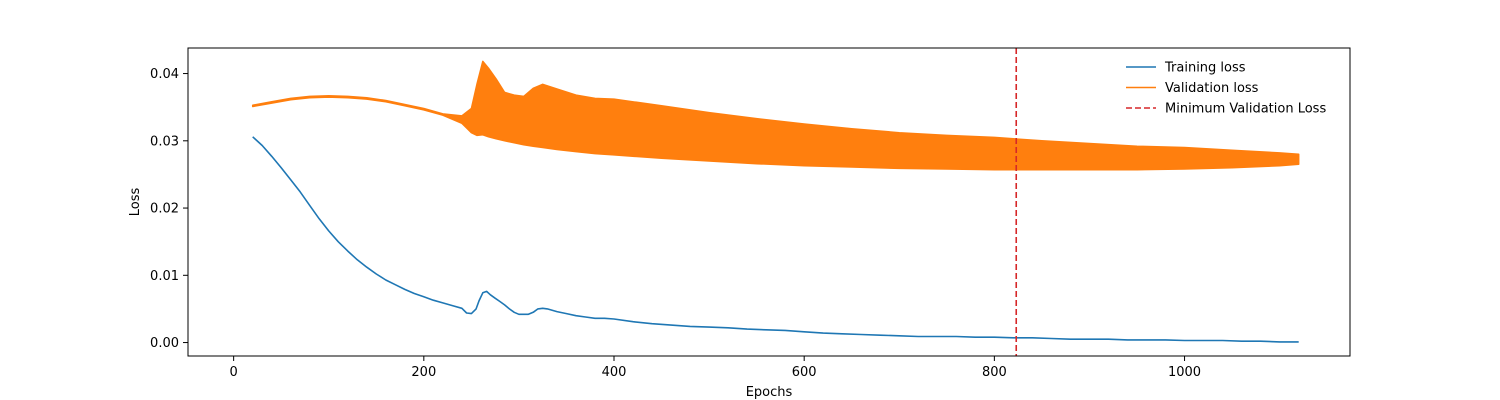  What do you see at coordinates (423, 372) in the screenshot?
I see `x-tick-label: 200` at bounding box center [423, 372].